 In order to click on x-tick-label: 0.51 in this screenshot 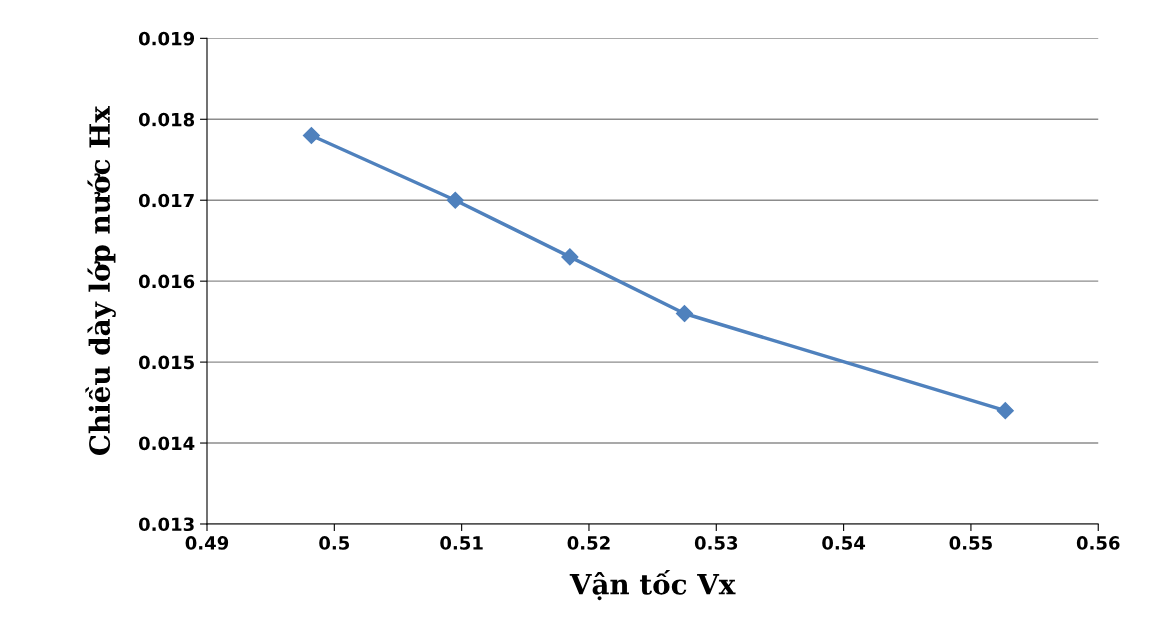, I will do `click(461, 543)`.